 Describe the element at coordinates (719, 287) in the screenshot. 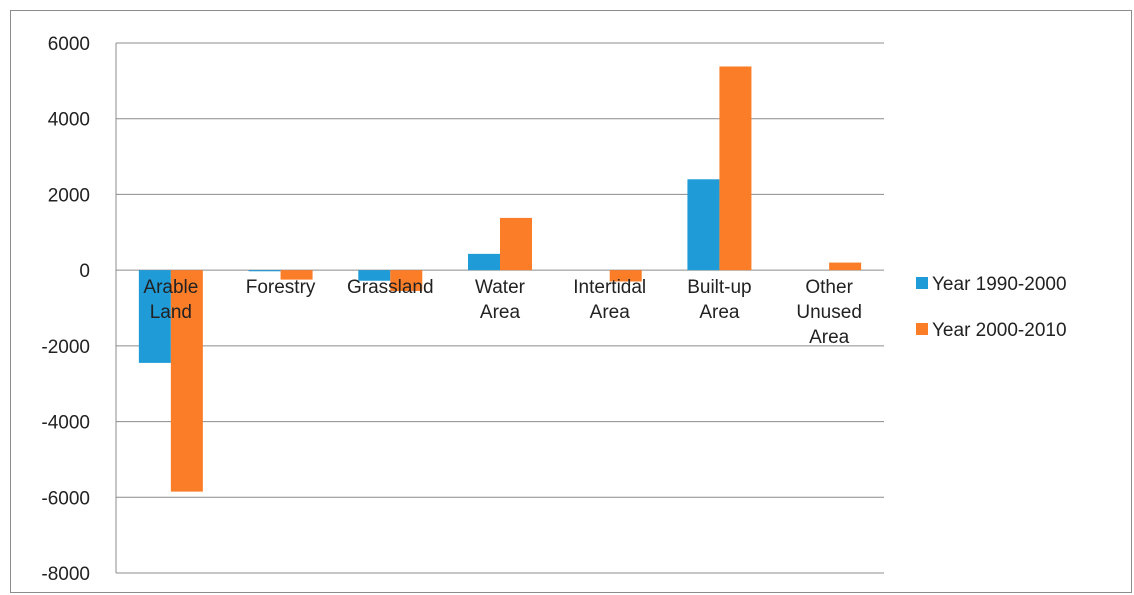

I see `category-label-line: Built-up` at that location.